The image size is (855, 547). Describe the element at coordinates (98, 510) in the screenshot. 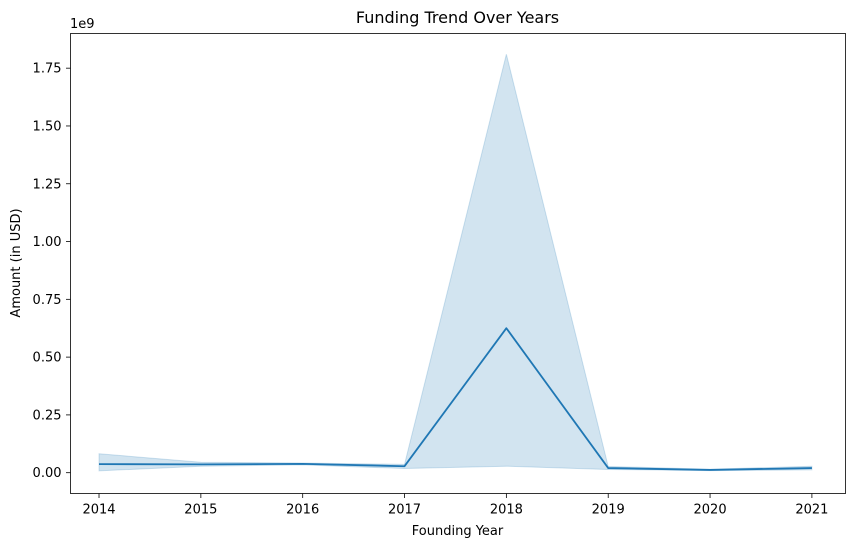

I see `x-tick-label: 2014` at that location.